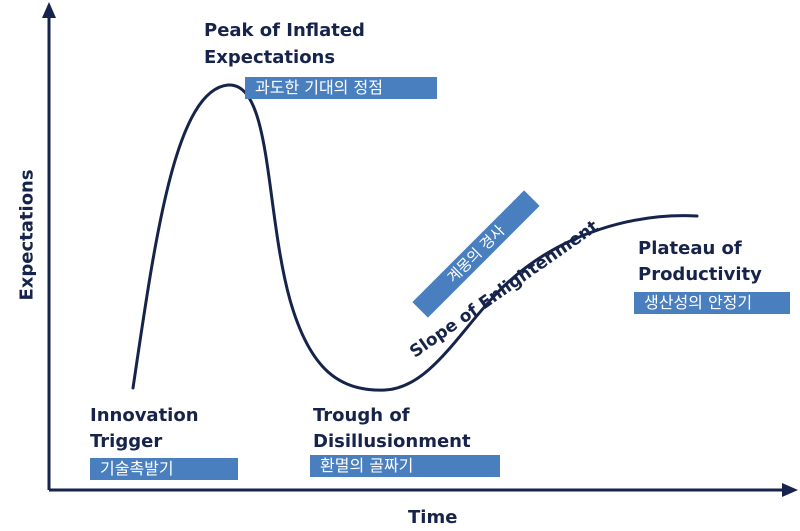 This screenshot has height=531, width=800. I want to click on trough-title-line1: Trough of, so click(361, 415).